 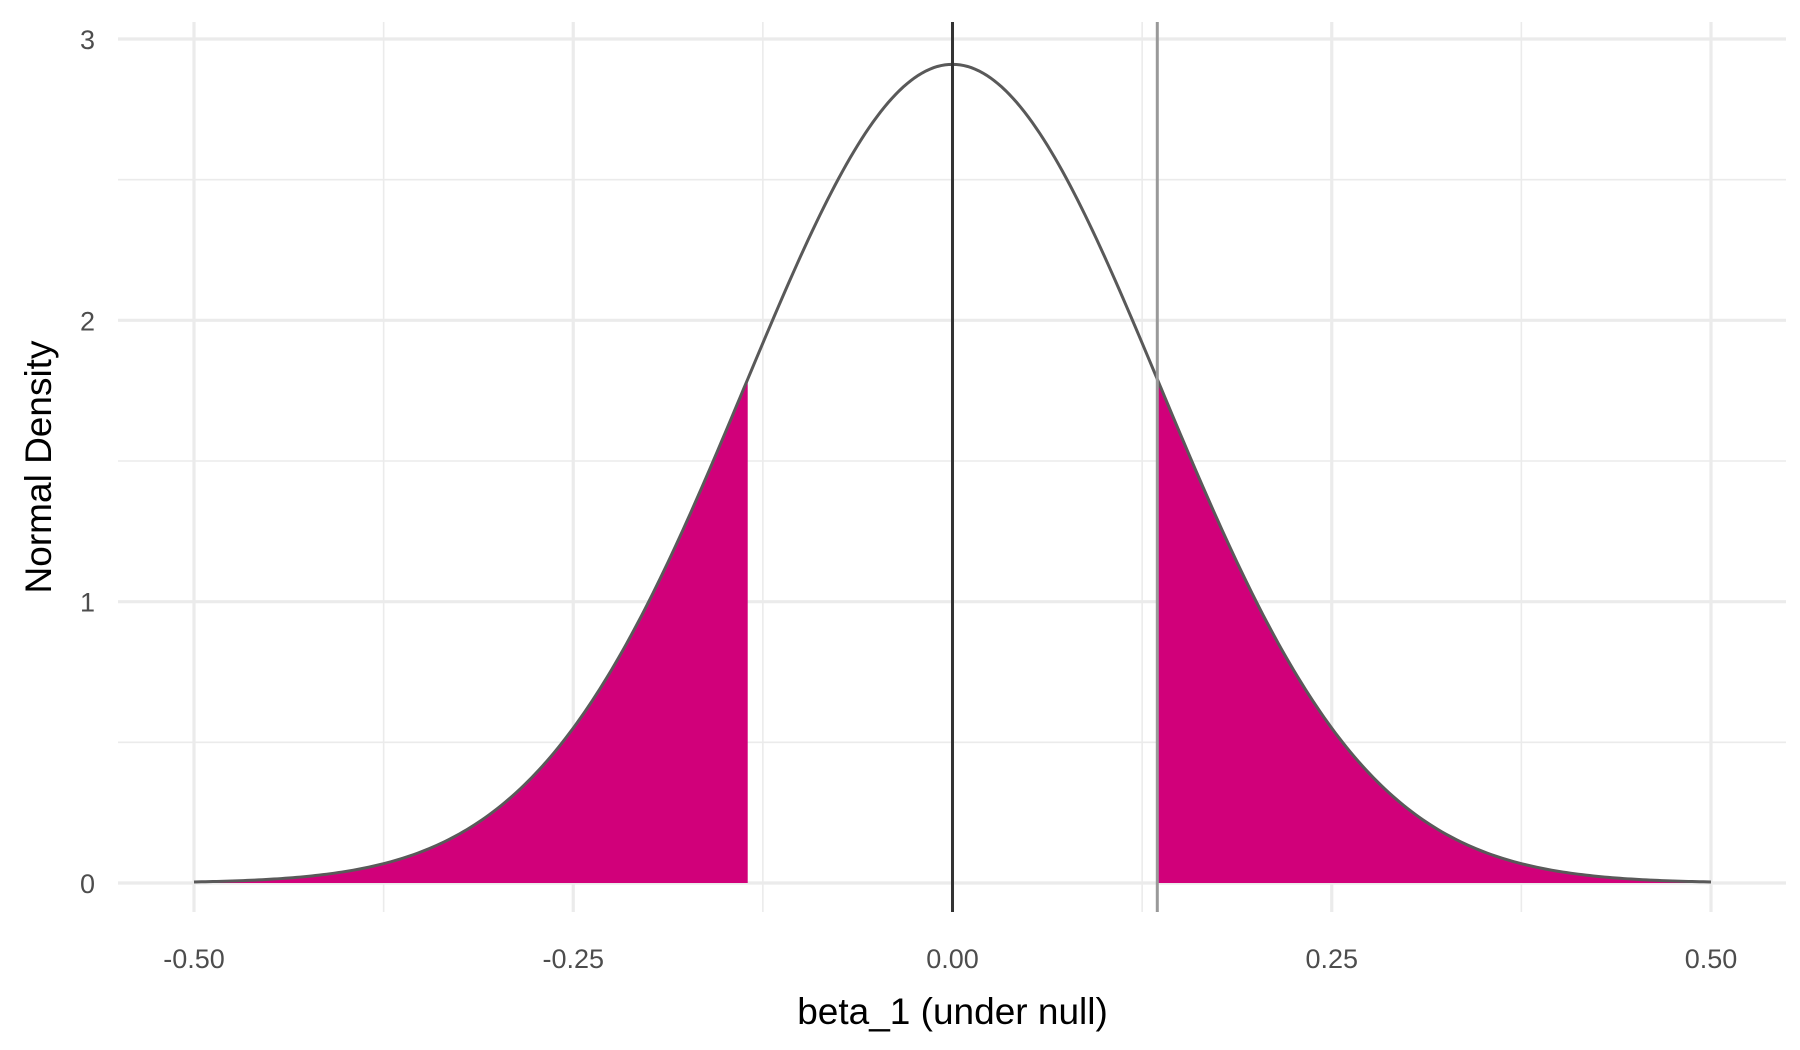 I want to click on x-tick-label: -0.50, so click(x=194, y=959).